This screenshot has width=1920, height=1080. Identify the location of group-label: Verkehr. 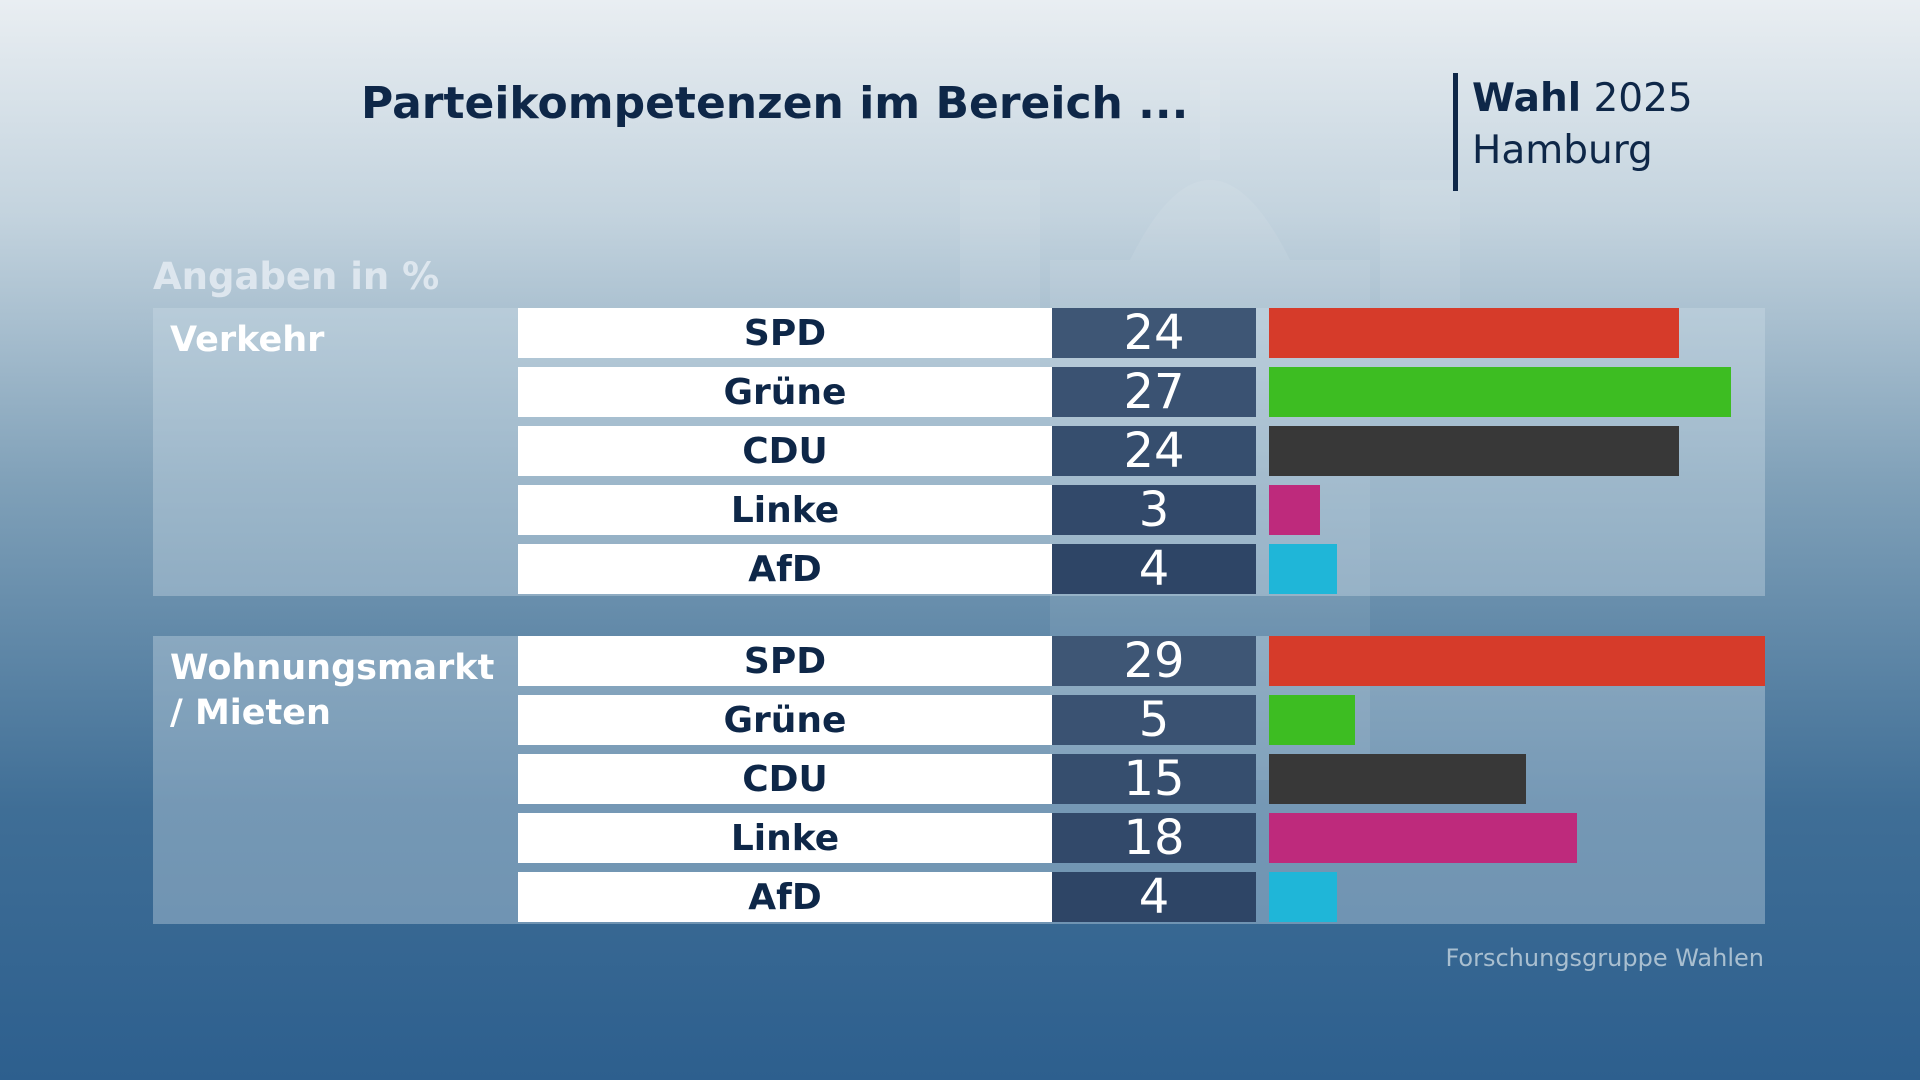
(247, 340).